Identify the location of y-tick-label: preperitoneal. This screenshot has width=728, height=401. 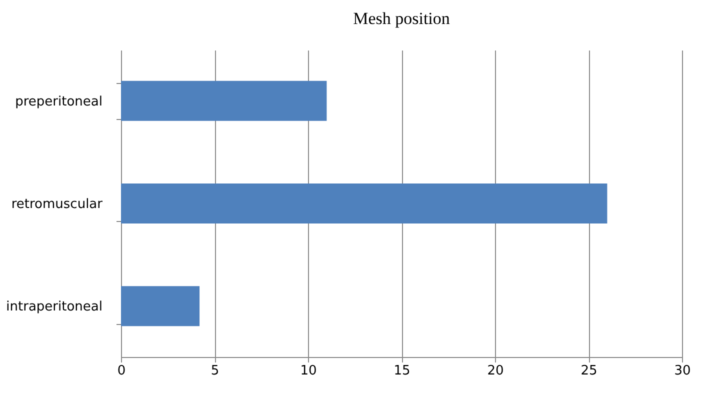
(58, 102).